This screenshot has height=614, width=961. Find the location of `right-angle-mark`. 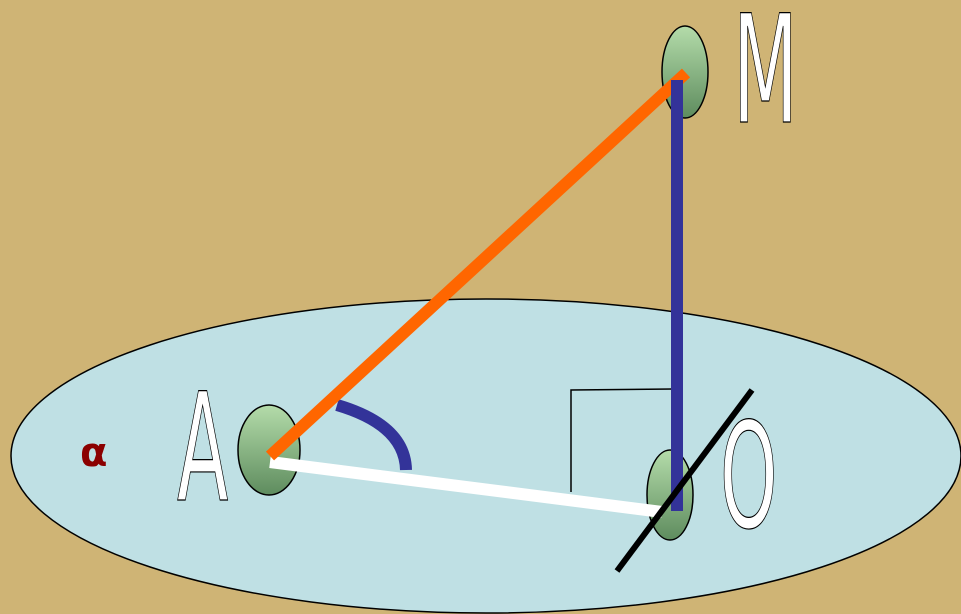

right-angle-mark is located at coordinates (622, 440).